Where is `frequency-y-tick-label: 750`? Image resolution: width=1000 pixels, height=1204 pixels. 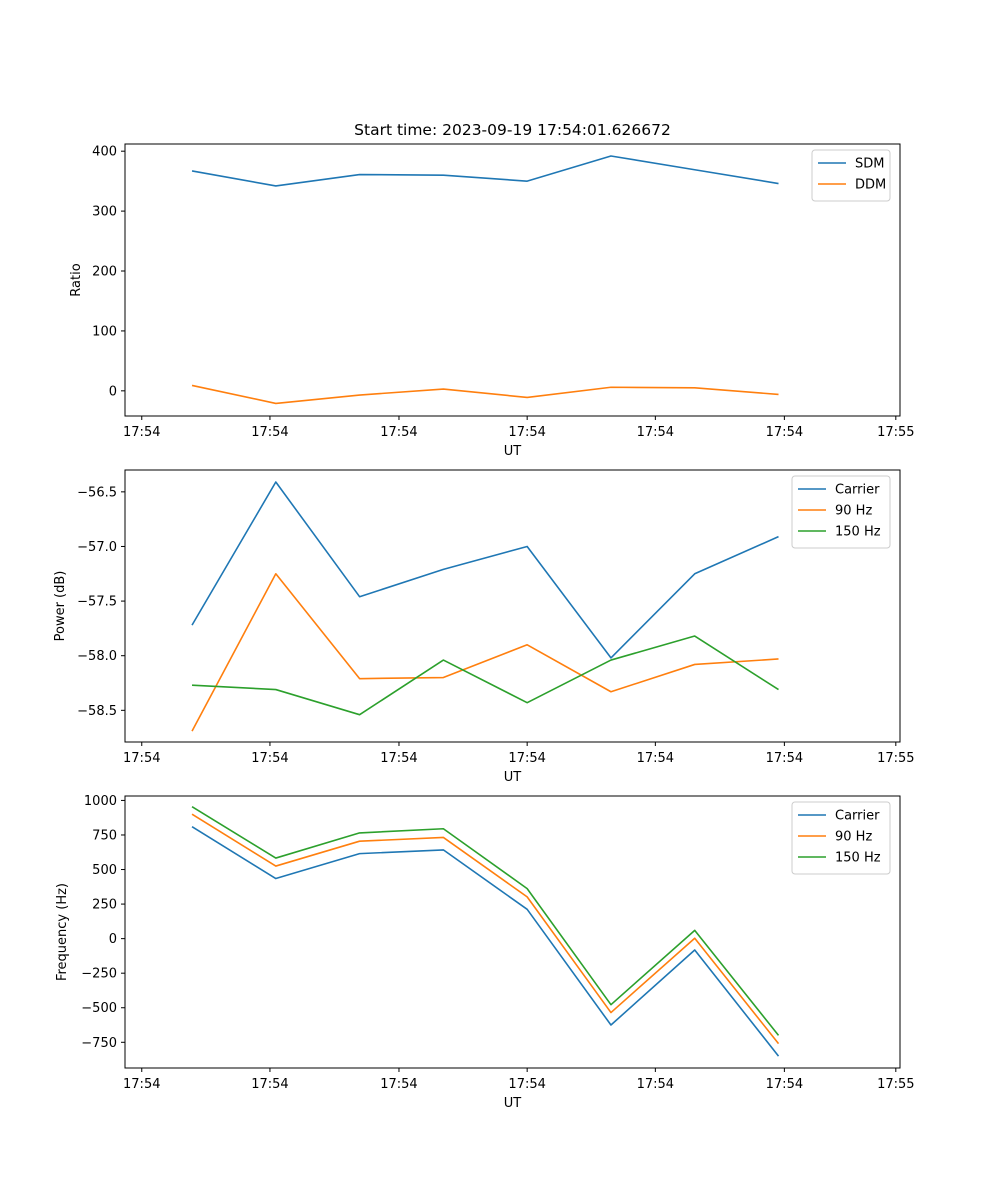
frequency-y-tick-label: 750 is located at coordinates (104, 835).